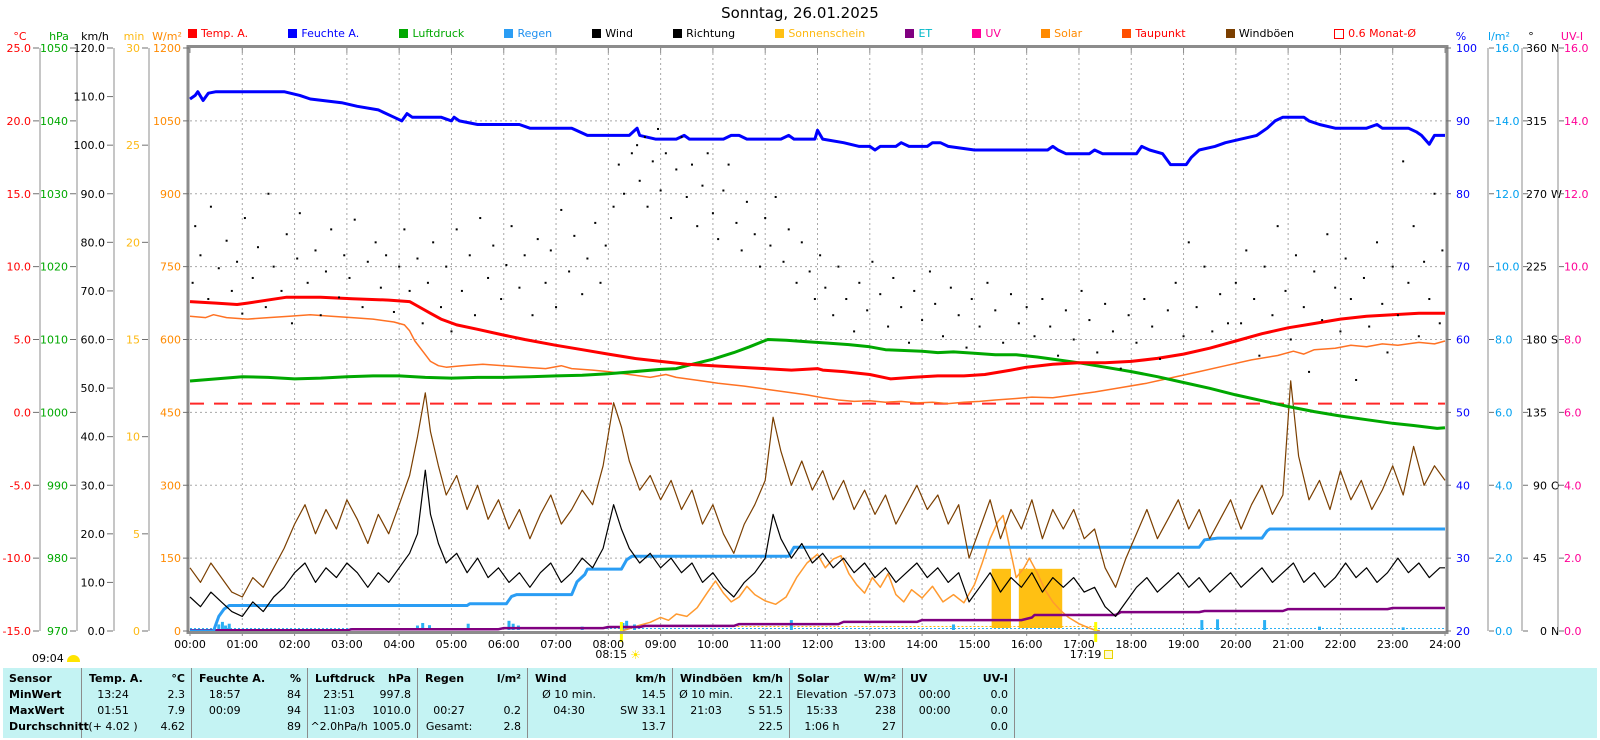  I want to click on axis-tick-label: 16.0, so click(1507, 48).